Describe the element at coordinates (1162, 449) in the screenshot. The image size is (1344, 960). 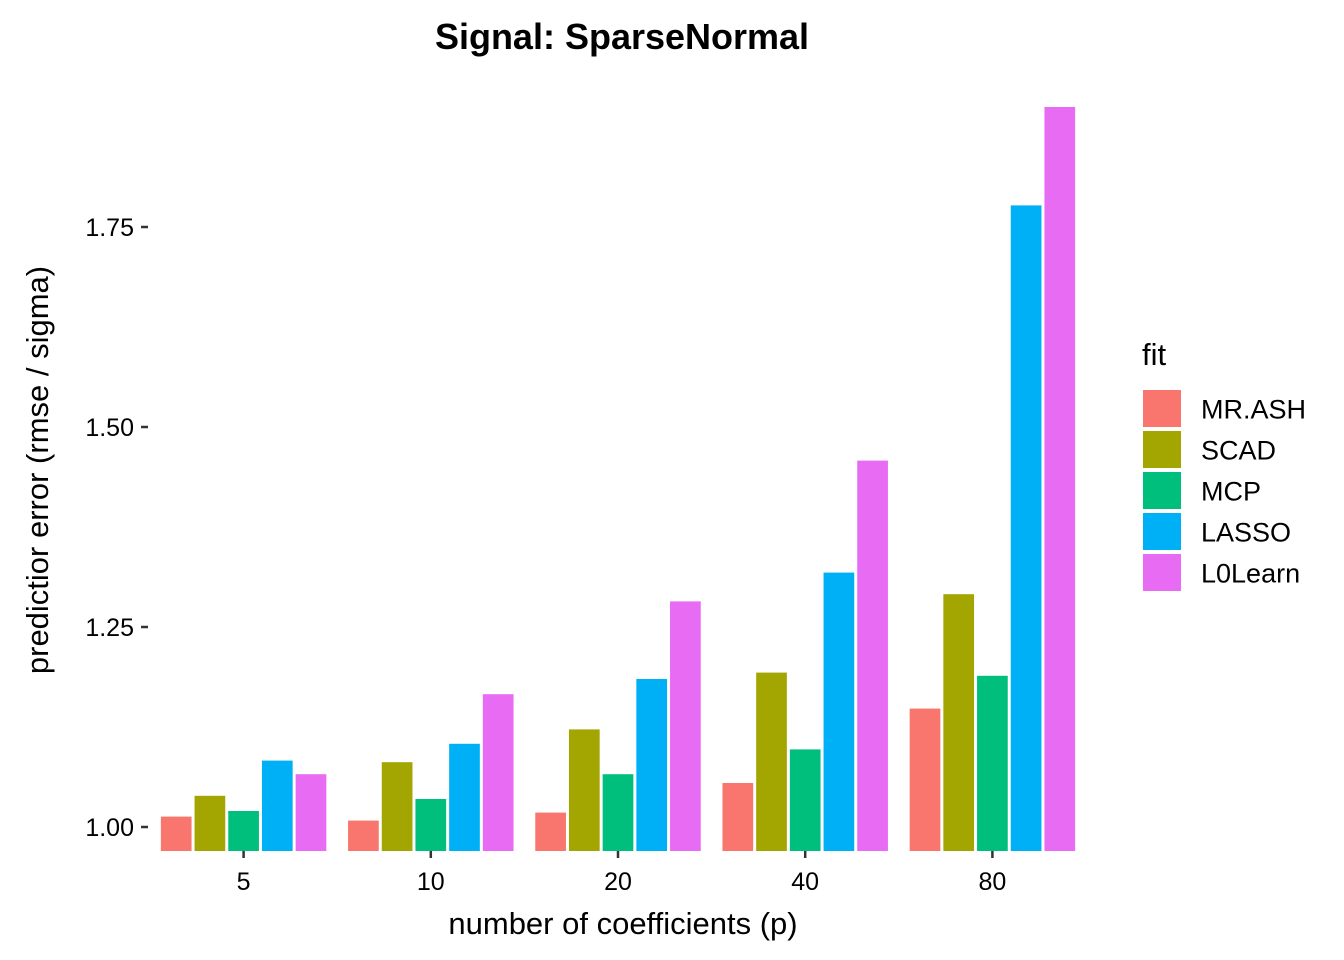
I see `legend-key-scad` at that location.